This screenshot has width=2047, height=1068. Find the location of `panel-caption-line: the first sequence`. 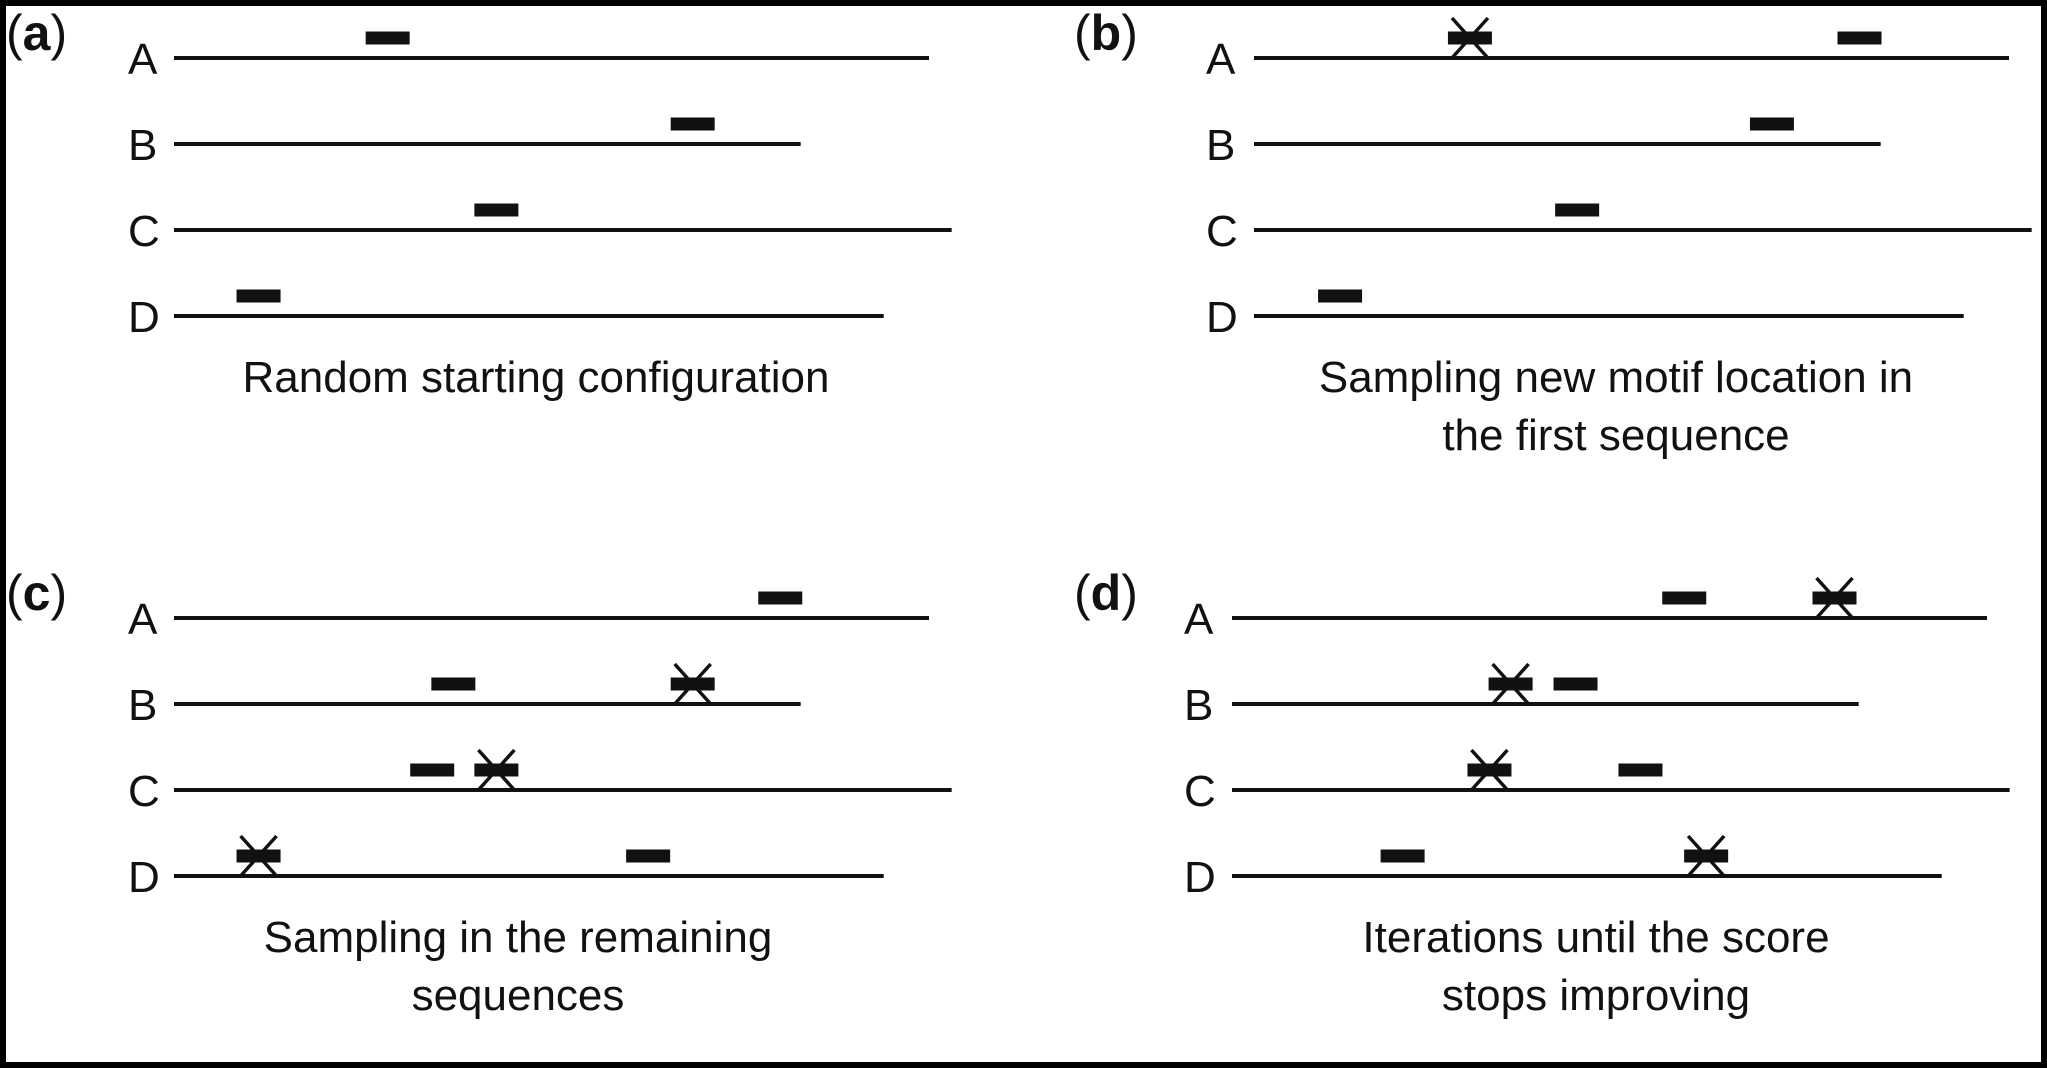

panel-caption-line: the first sequence is located at coordinates (1615, 435).